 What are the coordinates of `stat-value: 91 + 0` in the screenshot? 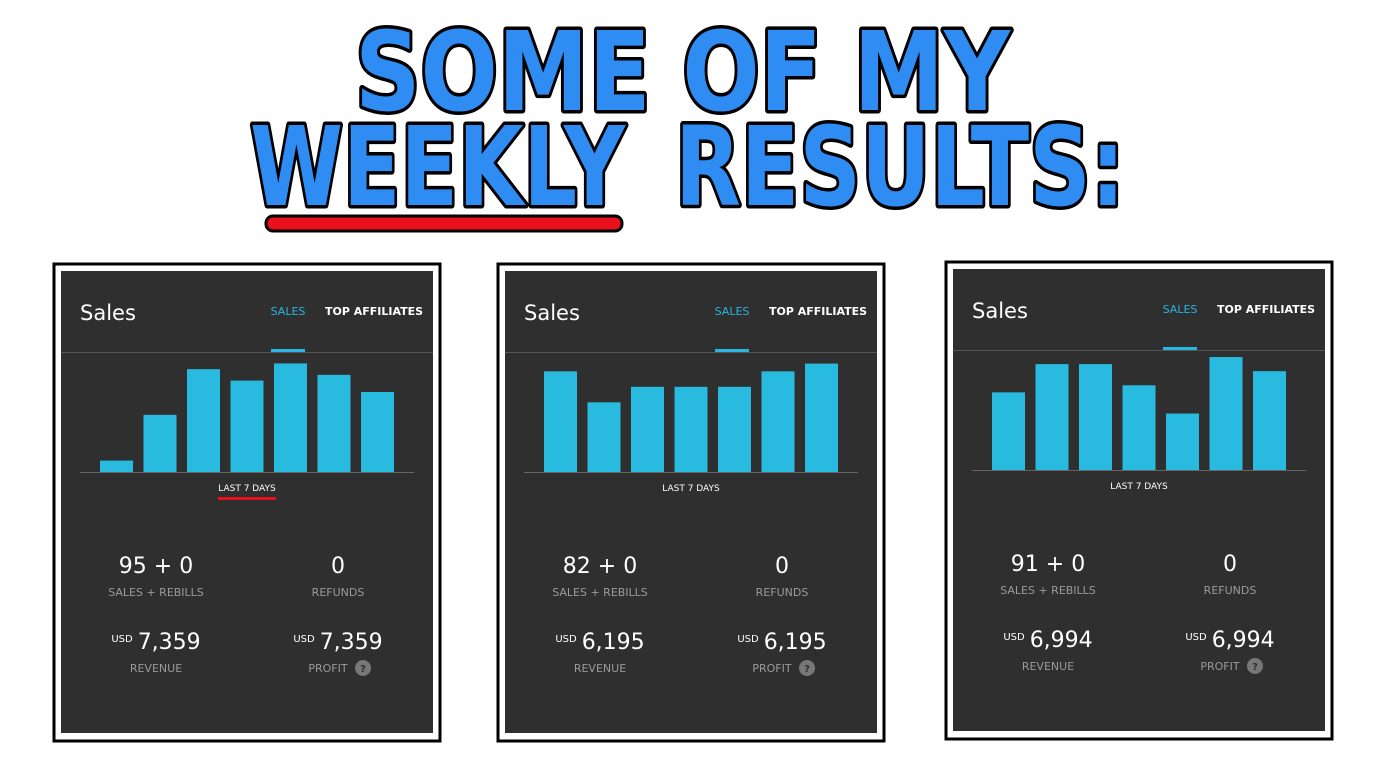 It's located at (1048, 564).